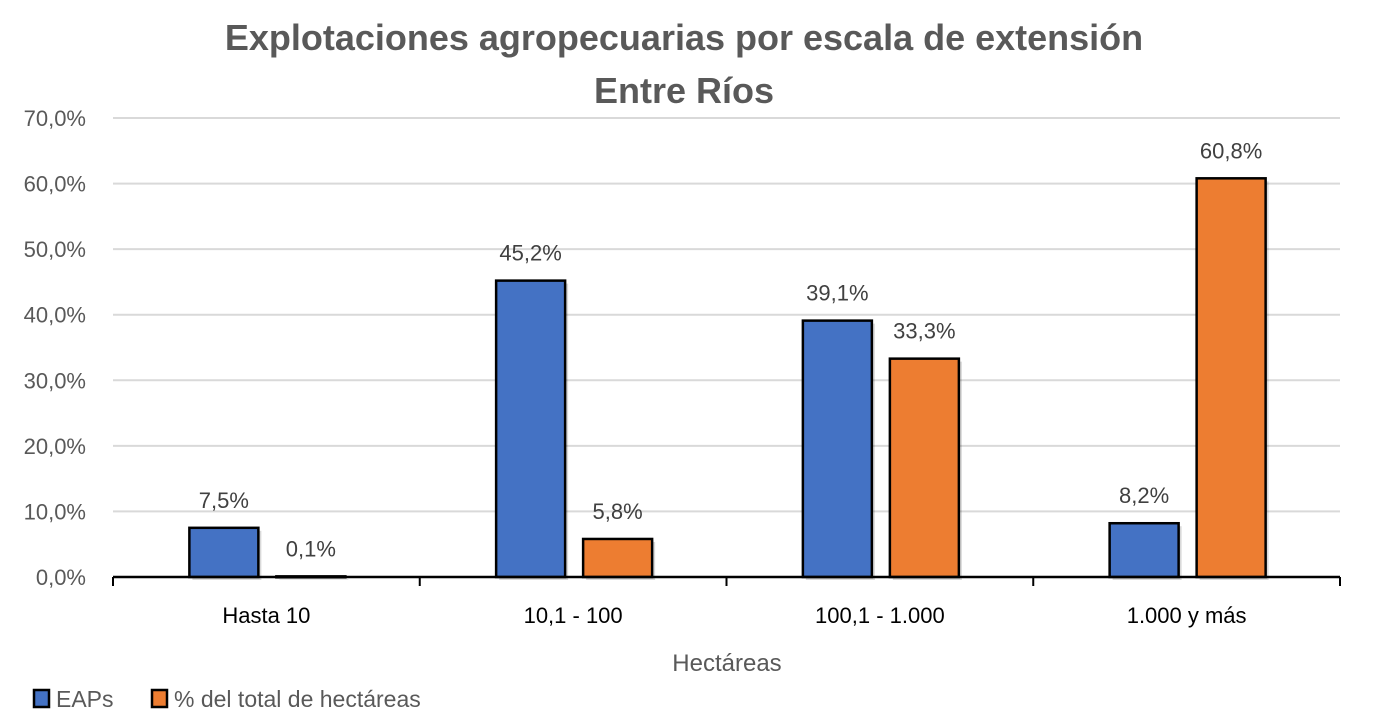 This screenshot has width=1389, height=724. Describe the element at coordinates (1187, 615) in the screenshot. I see `x-category-label: 1.000 y más` at that location.